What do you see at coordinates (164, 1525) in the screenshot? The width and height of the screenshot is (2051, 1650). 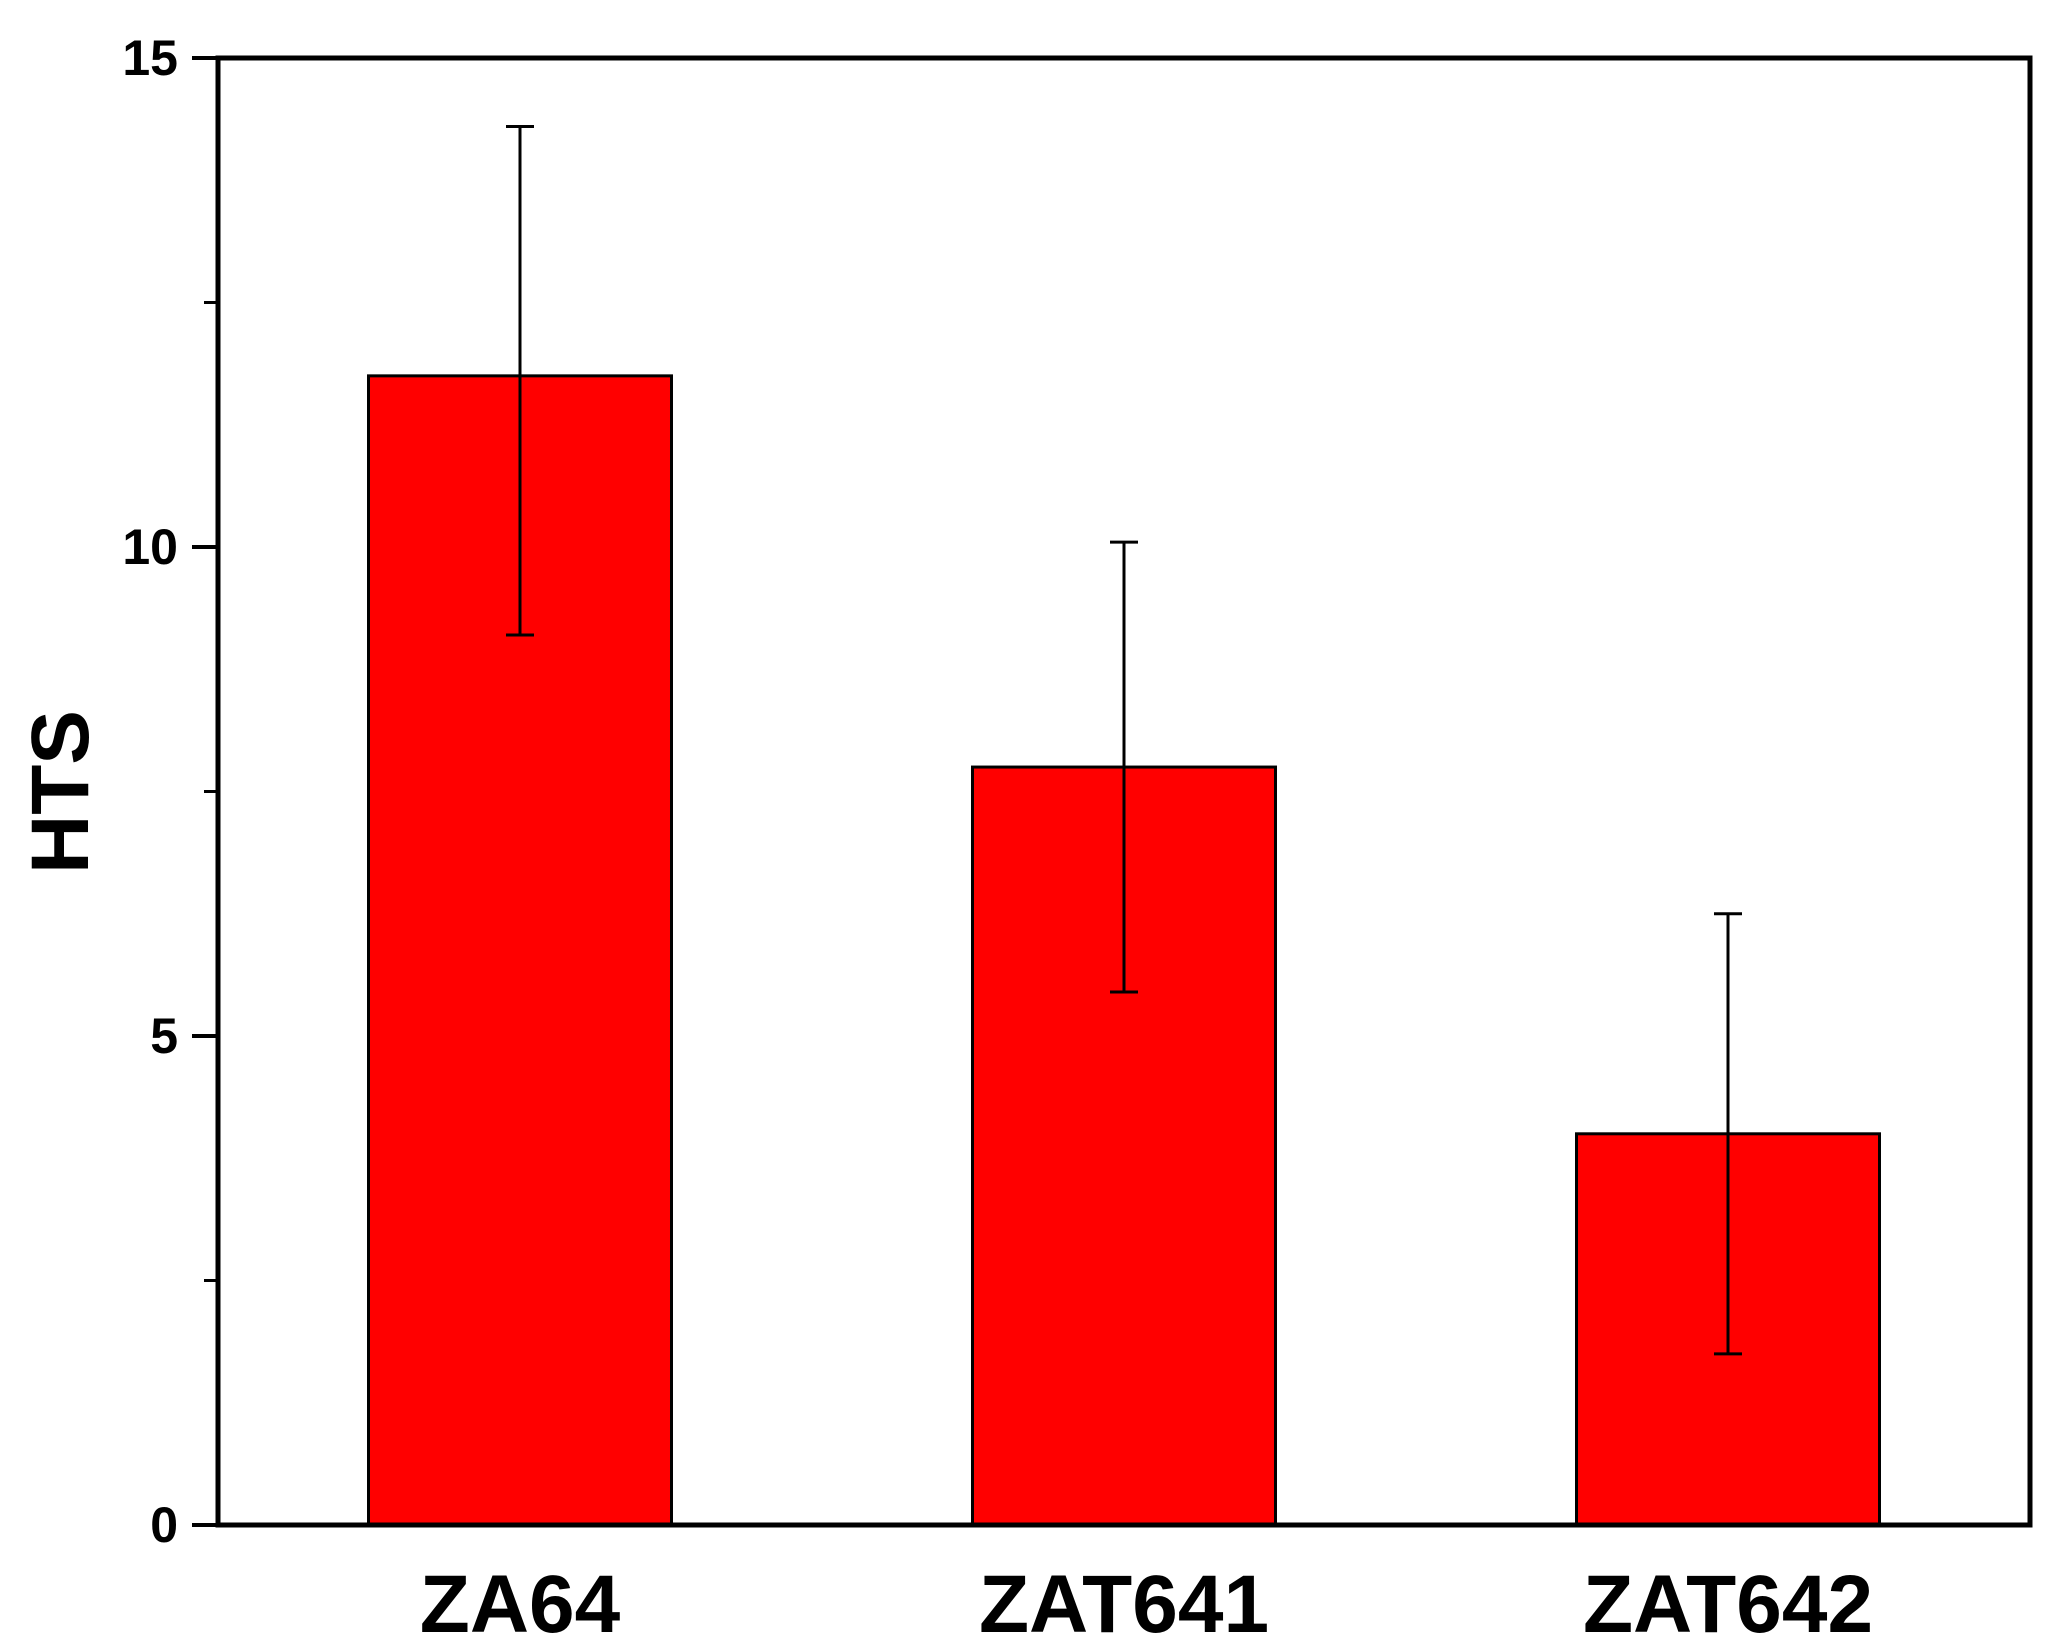 I see `y-tick-label: 0` at bounding box center [164, 1525].